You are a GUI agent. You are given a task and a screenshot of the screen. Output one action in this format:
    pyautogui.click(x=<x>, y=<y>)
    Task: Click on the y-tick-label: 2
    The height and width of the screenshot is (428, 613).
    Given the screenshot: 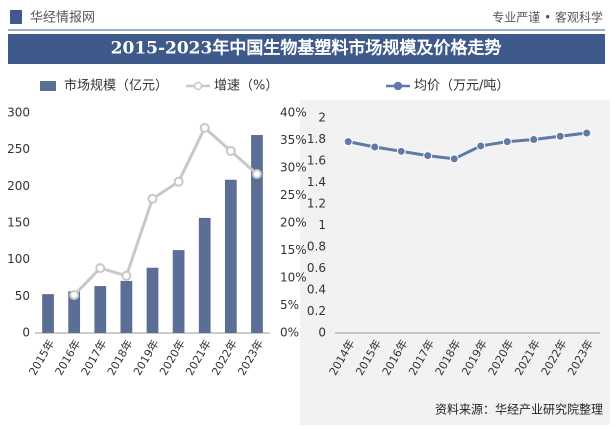 What is the action you would take?
    pyautogui.click(x=322, y=118)
    